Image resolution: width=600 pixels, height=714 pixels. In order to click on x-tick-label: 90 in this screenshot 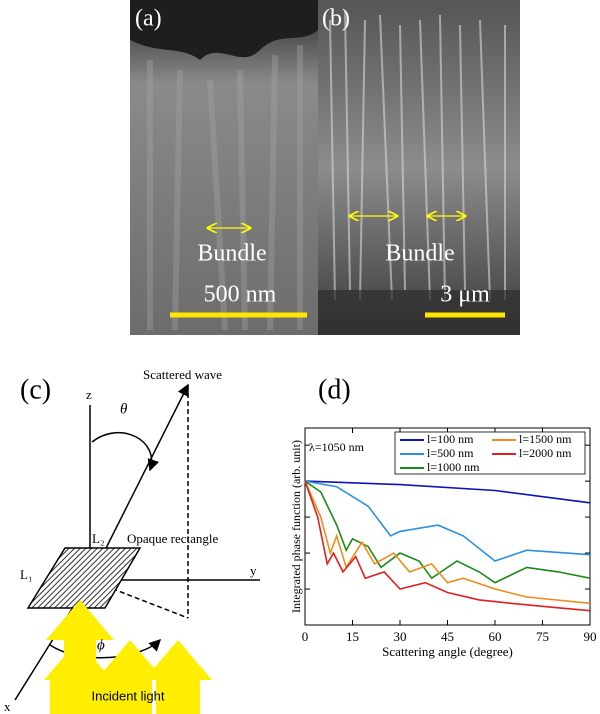, I will do `click(590, 636)`.